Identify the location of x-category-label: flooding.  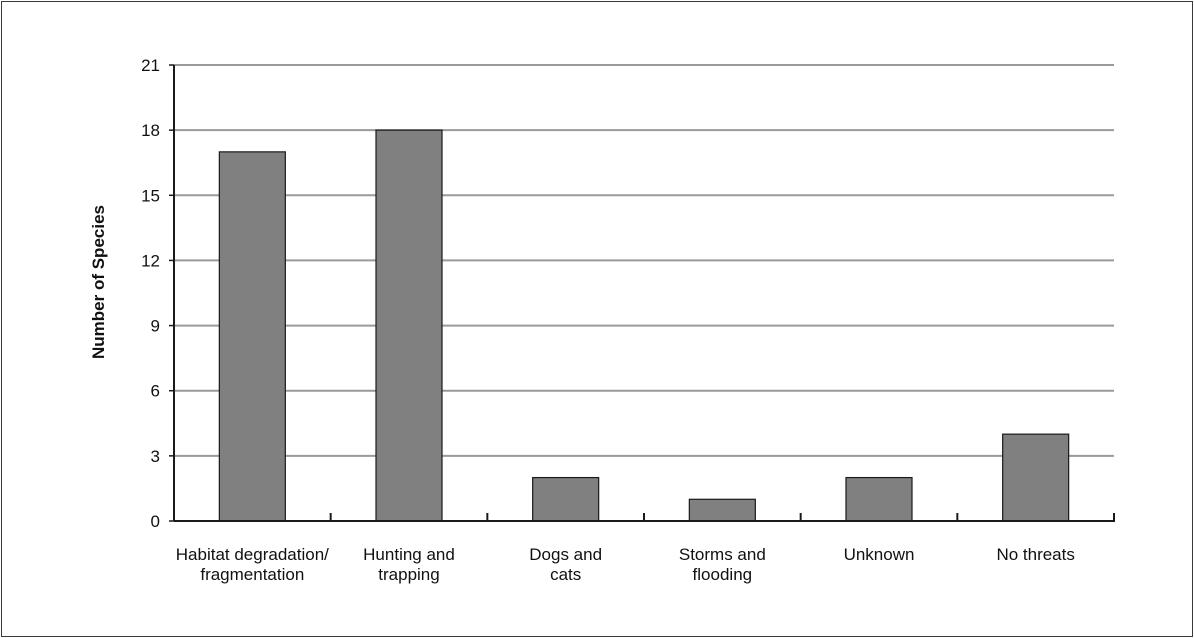
(723, 574).